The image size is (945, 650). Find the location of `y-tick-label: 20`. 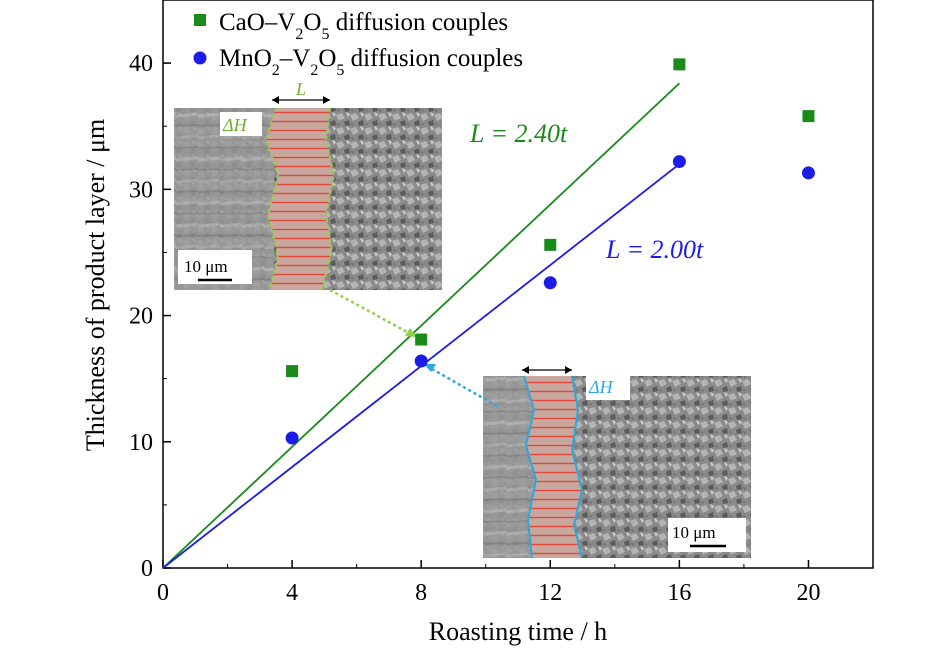

y-tick-label: 20 is located at coordinates (141, 317).